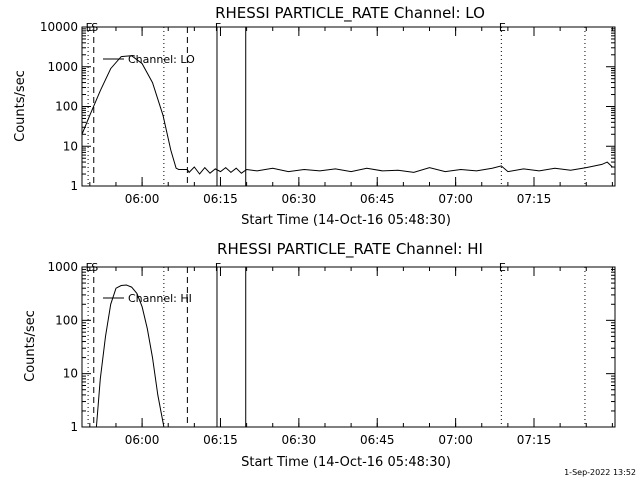 The width and height of the screenshot is (640, 480). I want to click on chart-title: RHESSI PARTICLE_RATE Channel: LO, so click(350, 13).